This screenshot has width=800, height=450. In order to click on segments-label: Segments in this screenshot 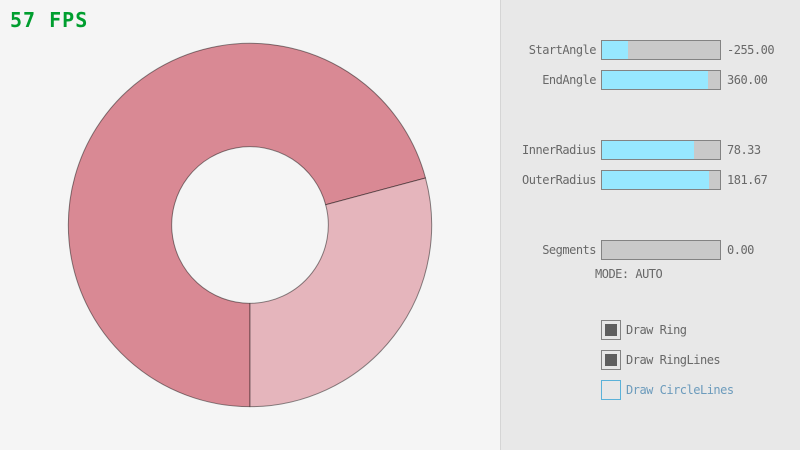, I will do `click(569, 250)`.